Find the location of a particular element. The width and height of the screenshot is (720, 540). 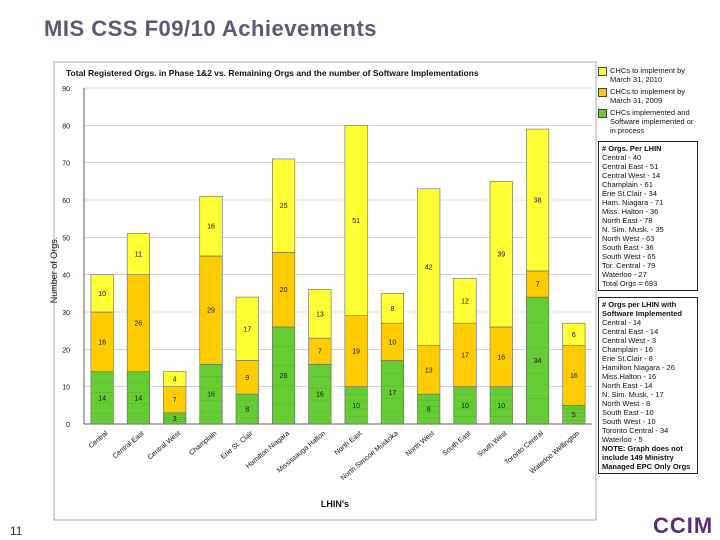

orgs-implemented-item: Central - 14 is located at coordinates (622, 322).